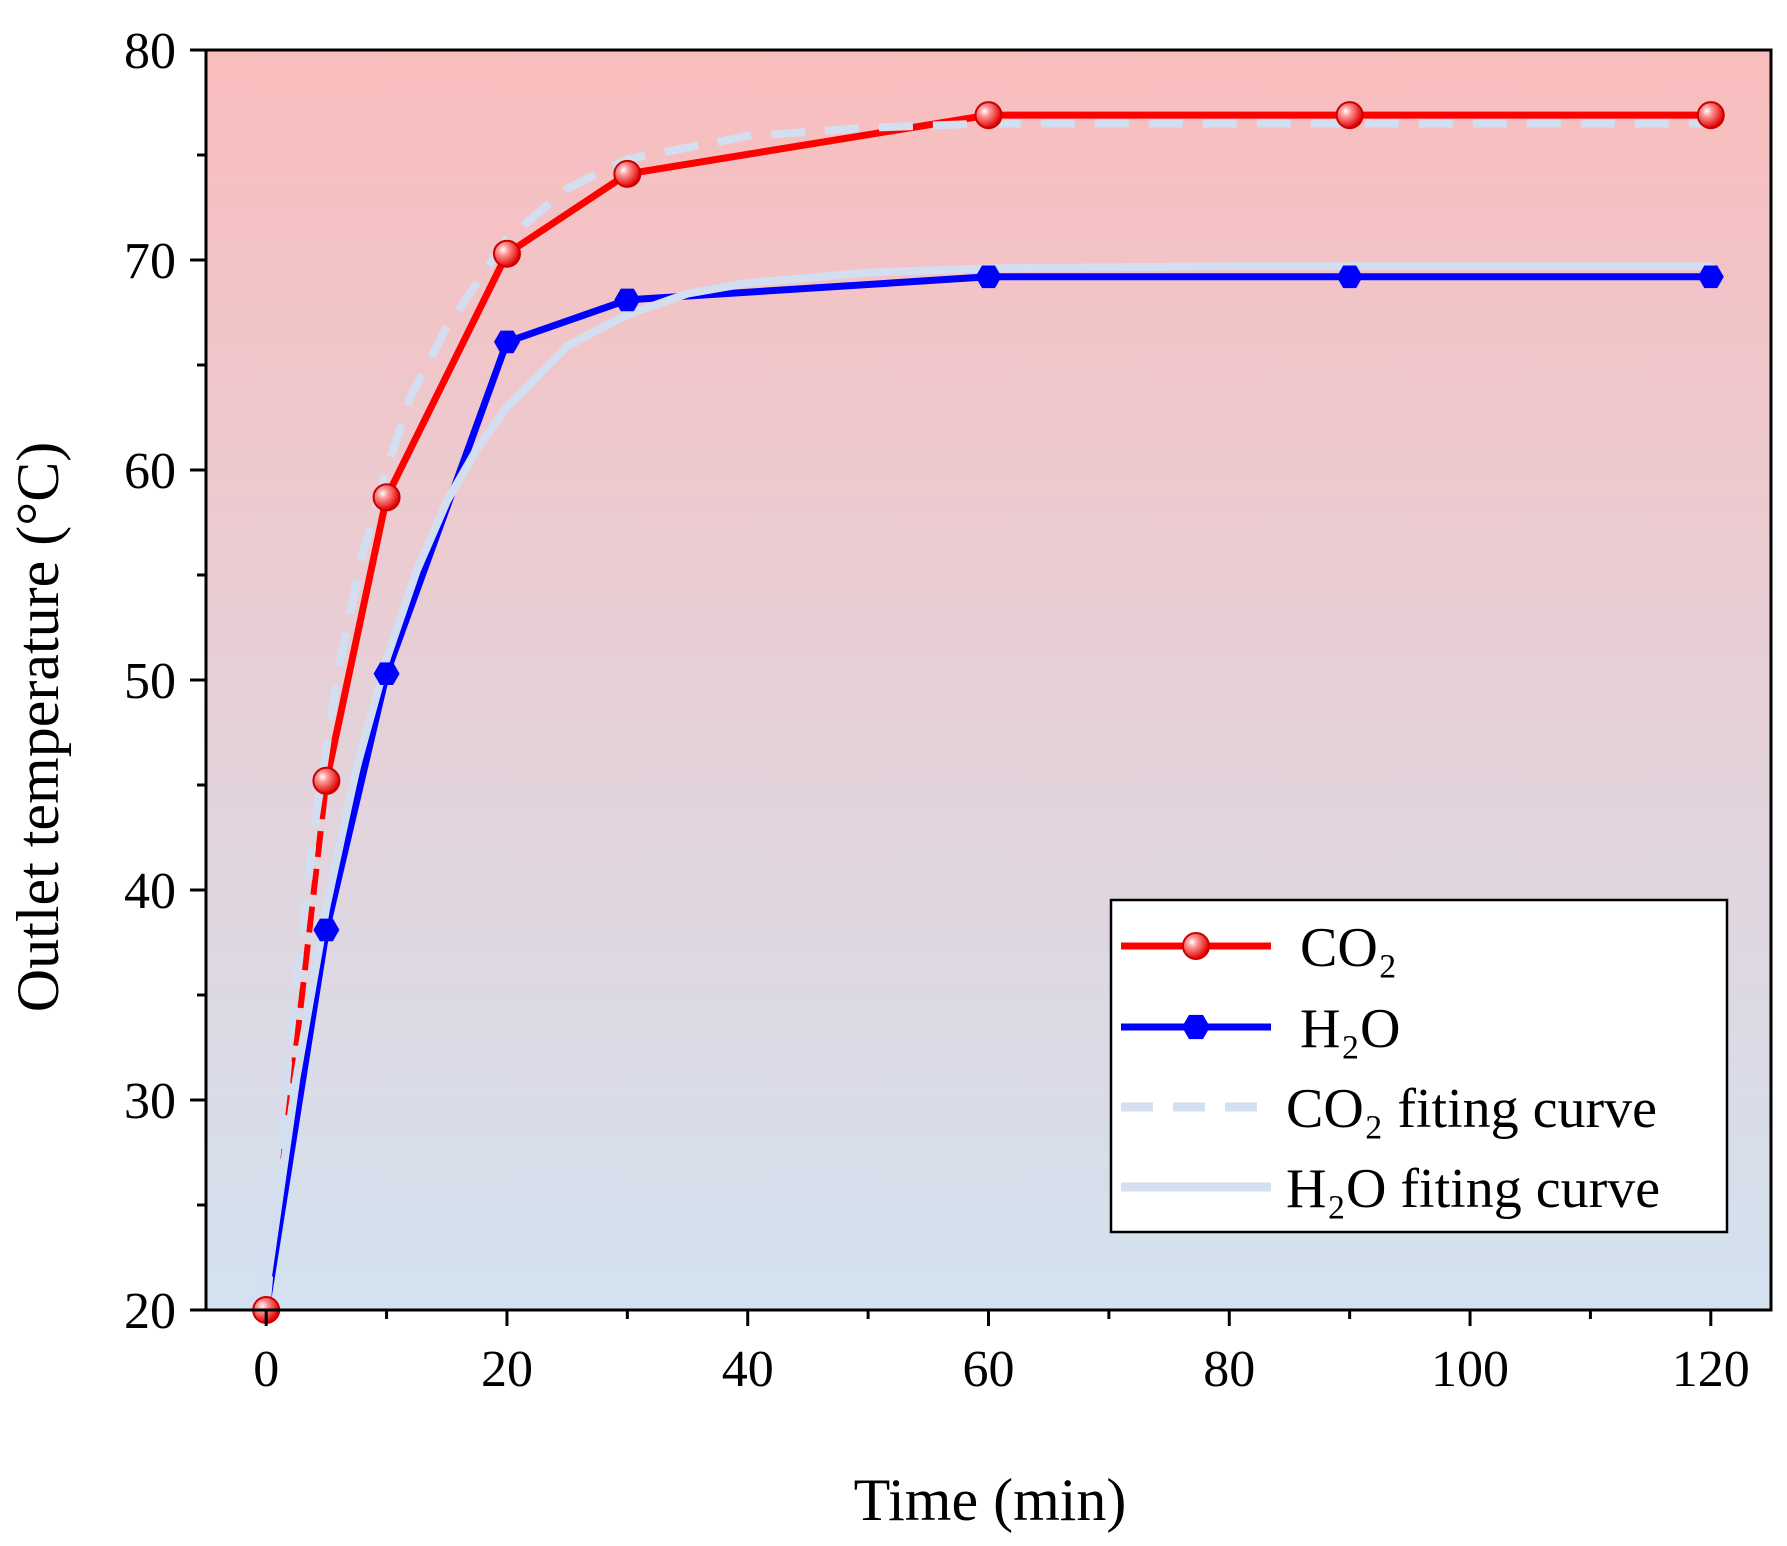  I want to click on legend-label-h2o-fit: H₂O fiting curve, so click(1473, 1189).